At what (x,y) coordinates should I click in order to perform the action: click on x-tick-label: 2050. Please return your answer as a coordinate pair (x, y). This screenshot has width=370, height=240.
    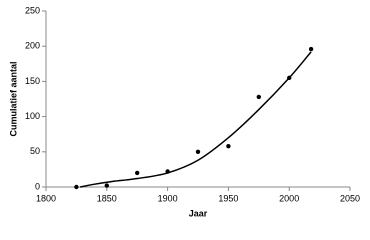
    Looking at the image, I should click on (350, 198).